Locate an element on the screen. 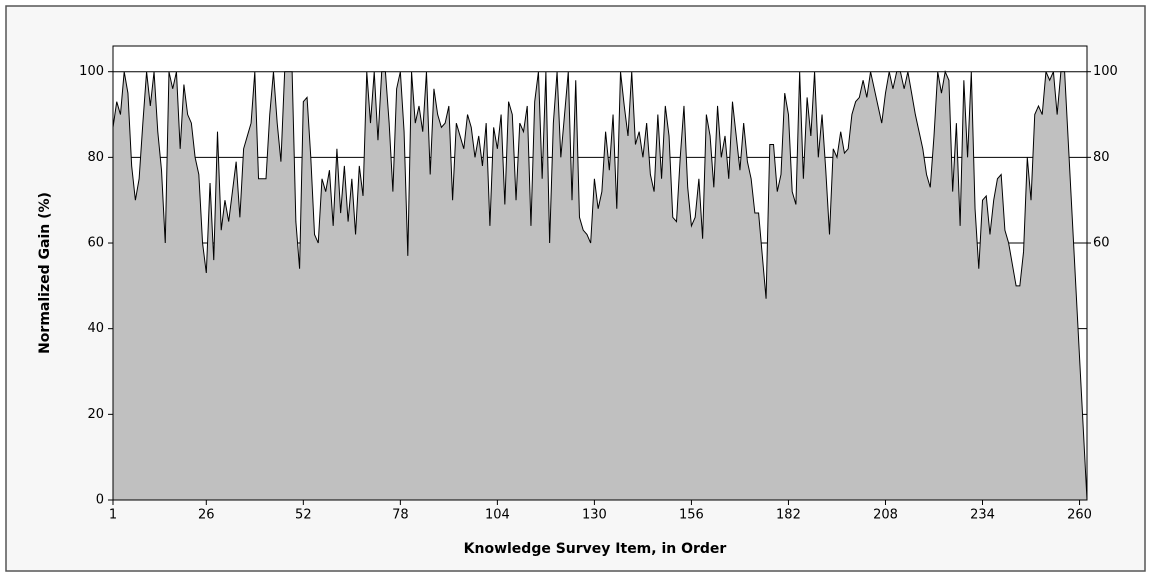 The width and height of the screenshot is (1151, 577). y-tick-label: 80 is located at coordinates (95, 157).